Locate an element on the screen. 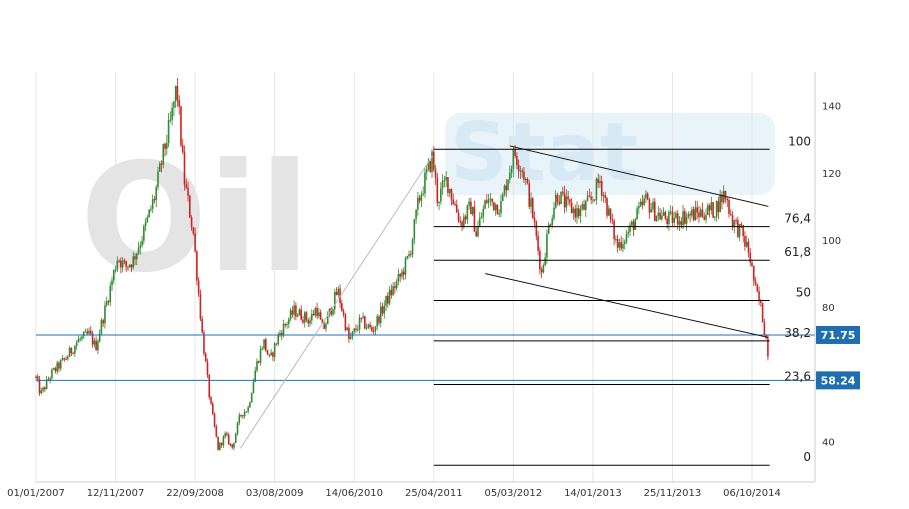 This screenshot has width=909, height=509. x-tick-label-2: 22/09/2008 is located at coordinates (195, 493).